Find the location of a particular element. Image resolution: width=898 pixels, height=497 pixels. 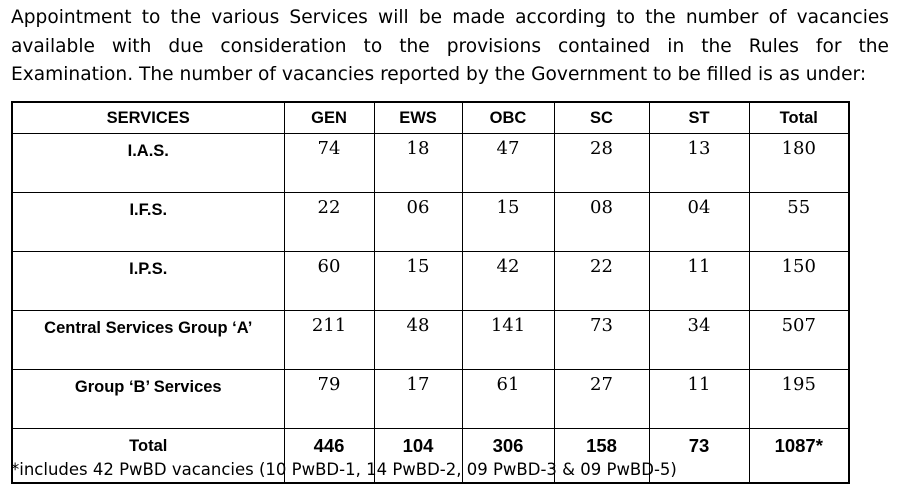

value-cell: 48 is located at coordinates (418, 340).